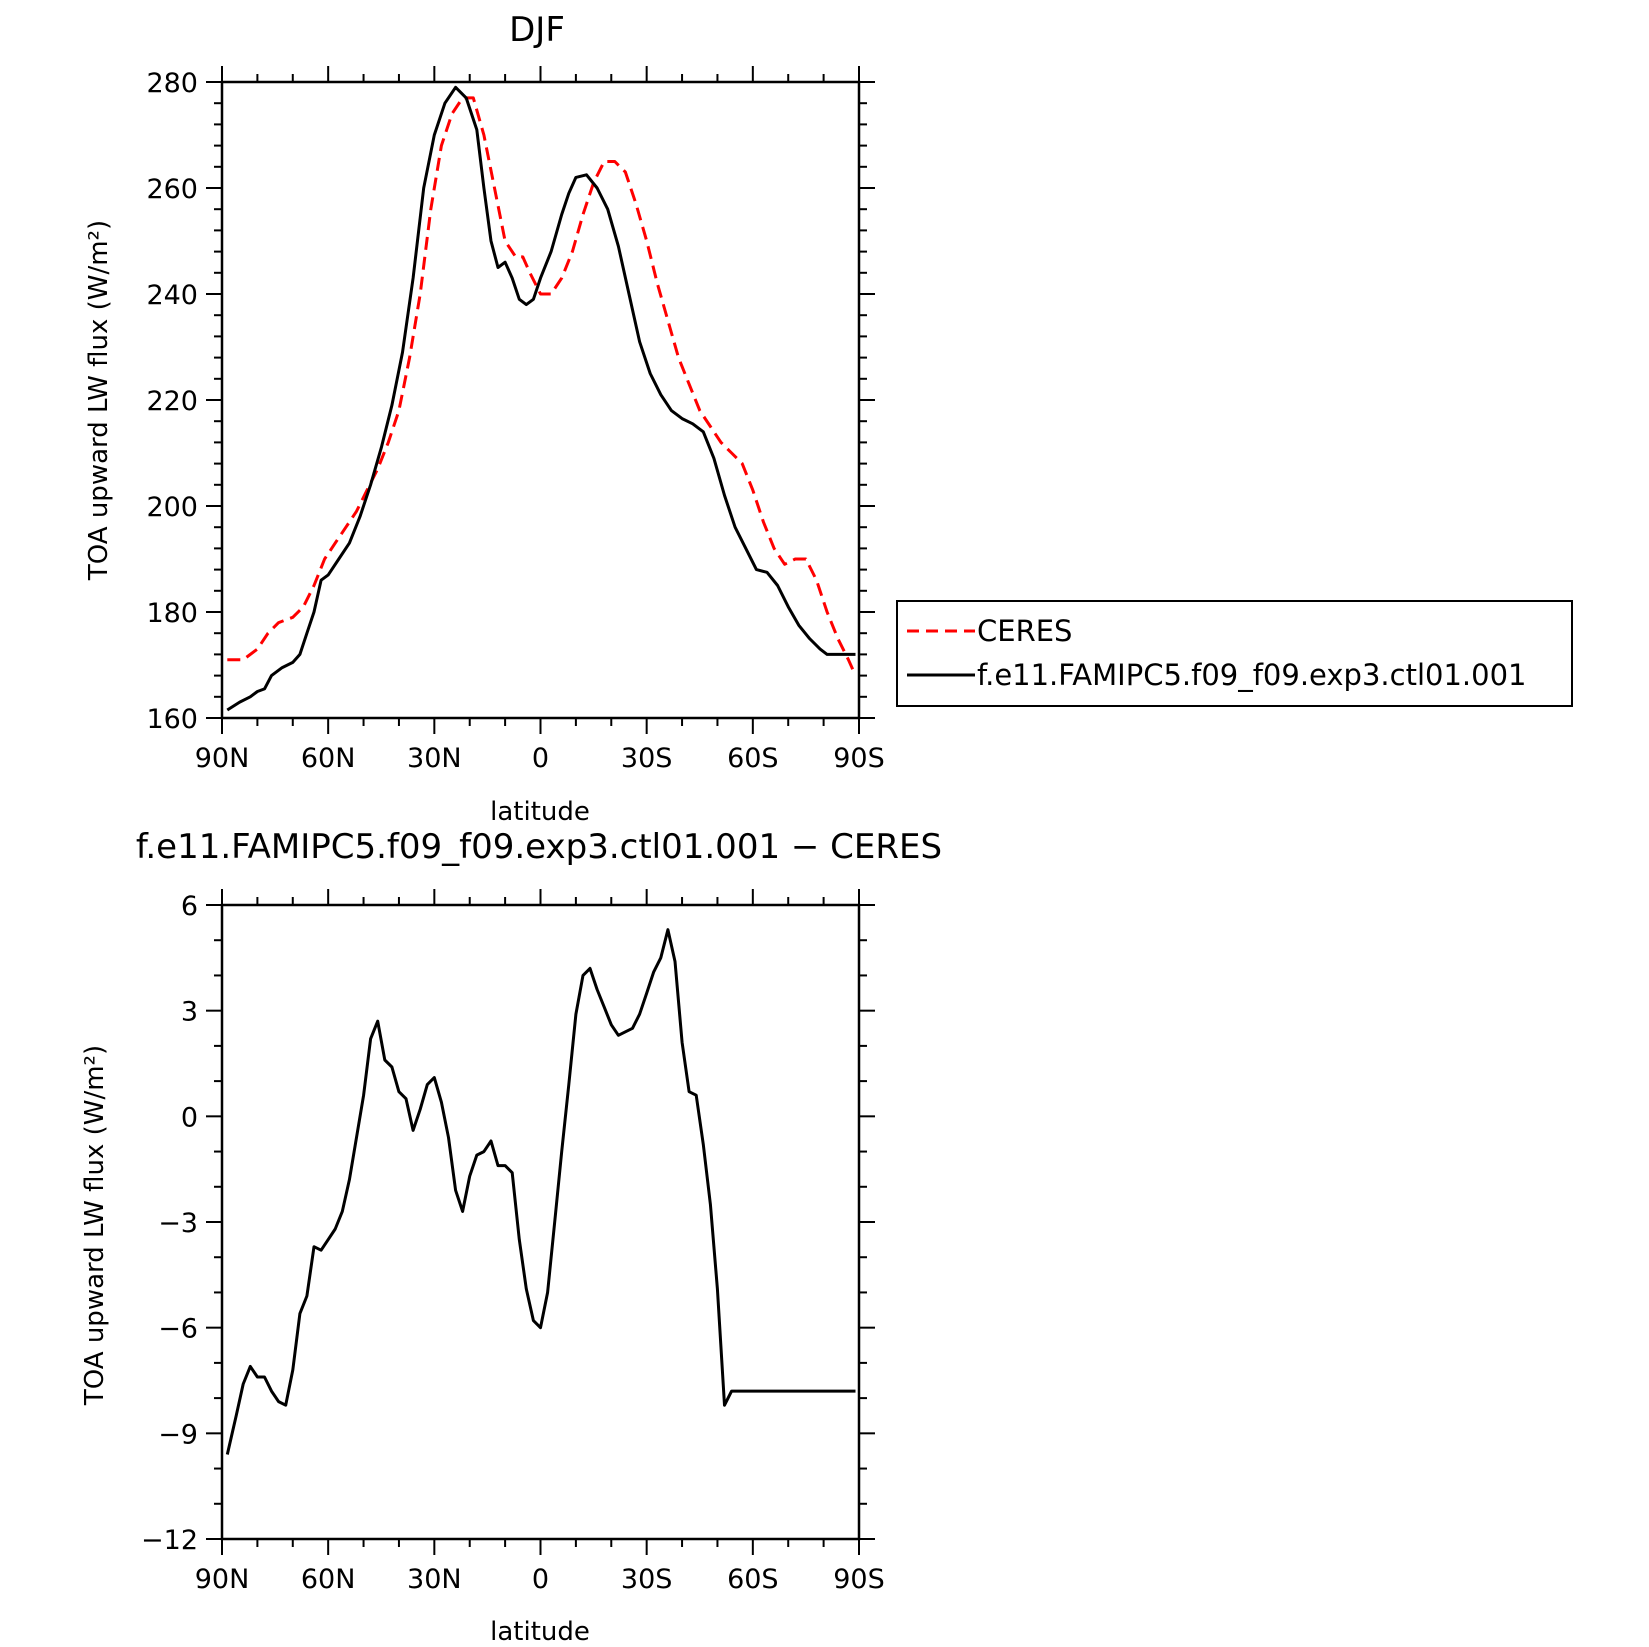 This screenshot has width=1649, height=1647. Describe the element at coordinates (172, 189) in the screenshot. I see `top-y-tick-label: 260` at that location.